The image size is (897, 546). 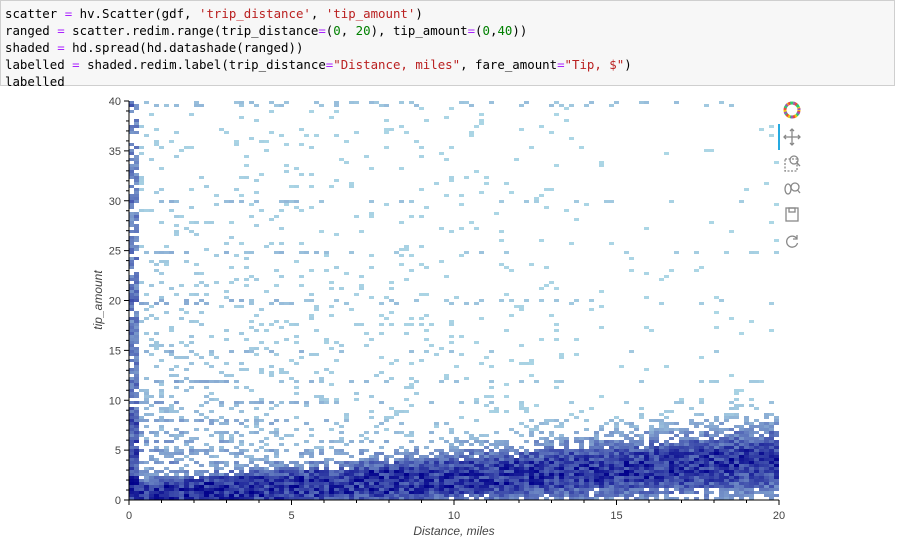 What do you see at coordinates (792, 241) in the screenshot?
I see `reset-icon` at bounding box center [792, 241].